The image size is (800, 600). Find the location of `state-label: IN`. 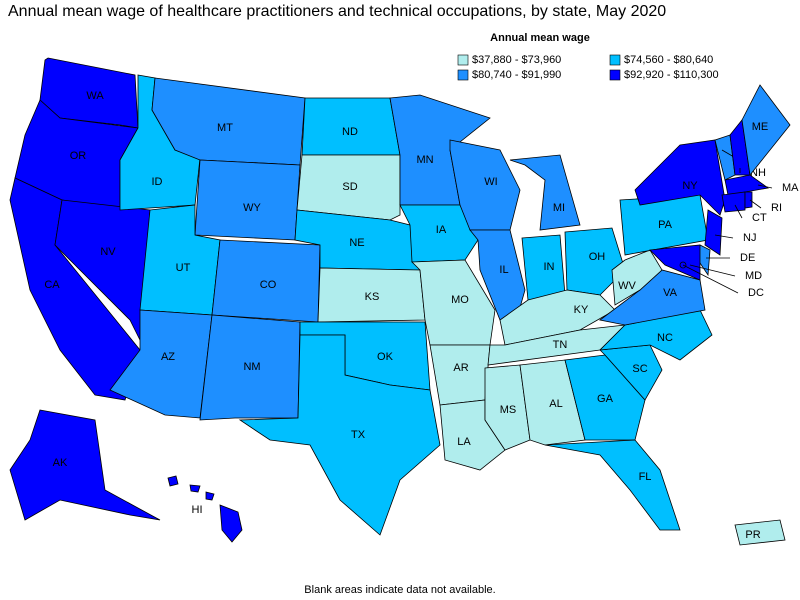

state-label: IN is located at coordinates (549, 267).